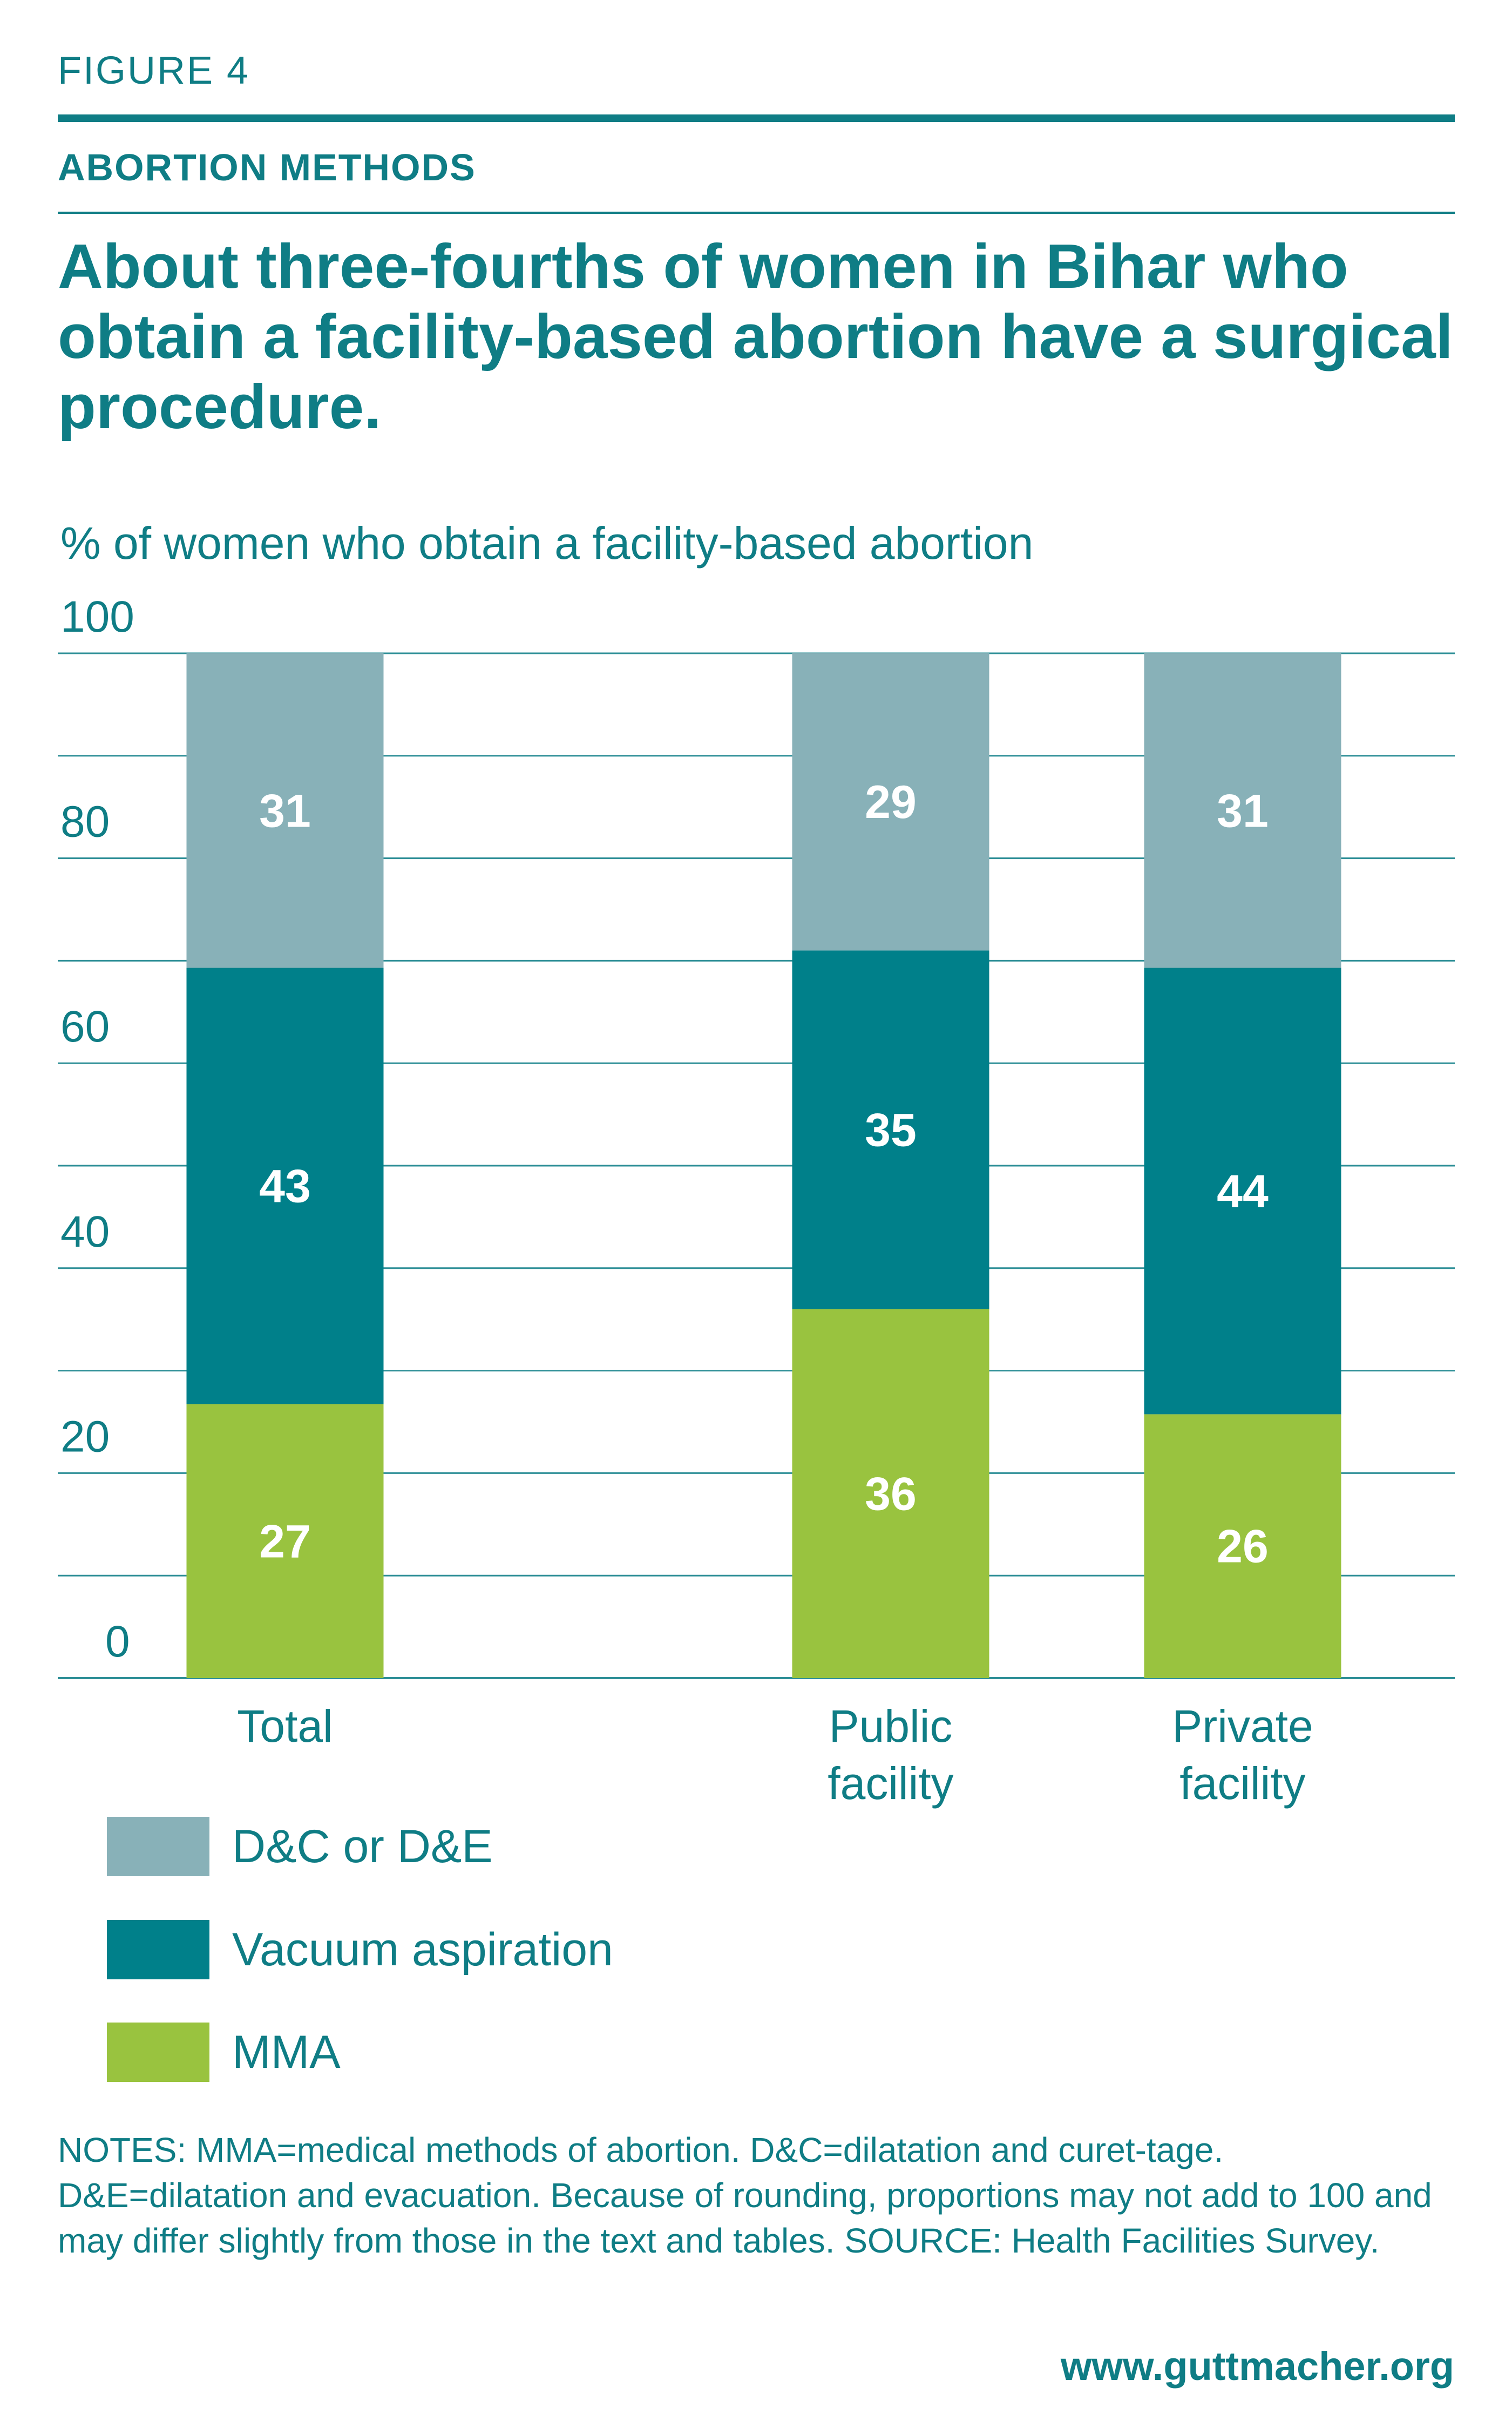  I want to click on figure-label: FIGURE 4, so click(154, 70).